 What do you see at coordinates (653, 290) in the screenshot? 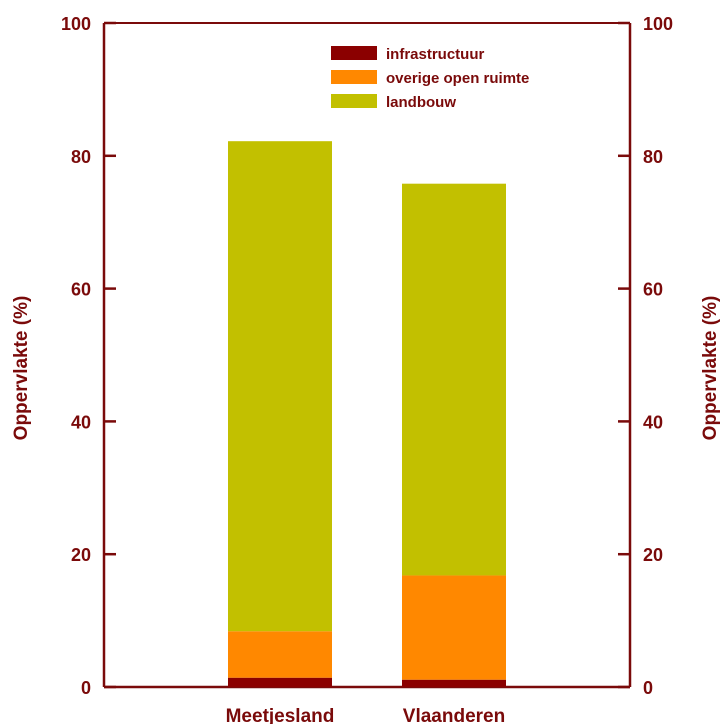
I see `right-y-tick-label: 60` at bounding box center [653, 290].